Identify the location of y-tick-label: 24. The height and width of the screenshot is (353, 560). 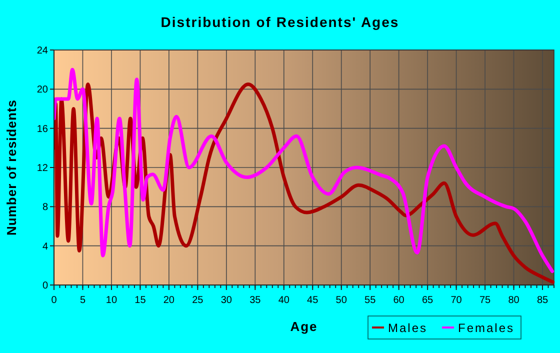
(42, 51).